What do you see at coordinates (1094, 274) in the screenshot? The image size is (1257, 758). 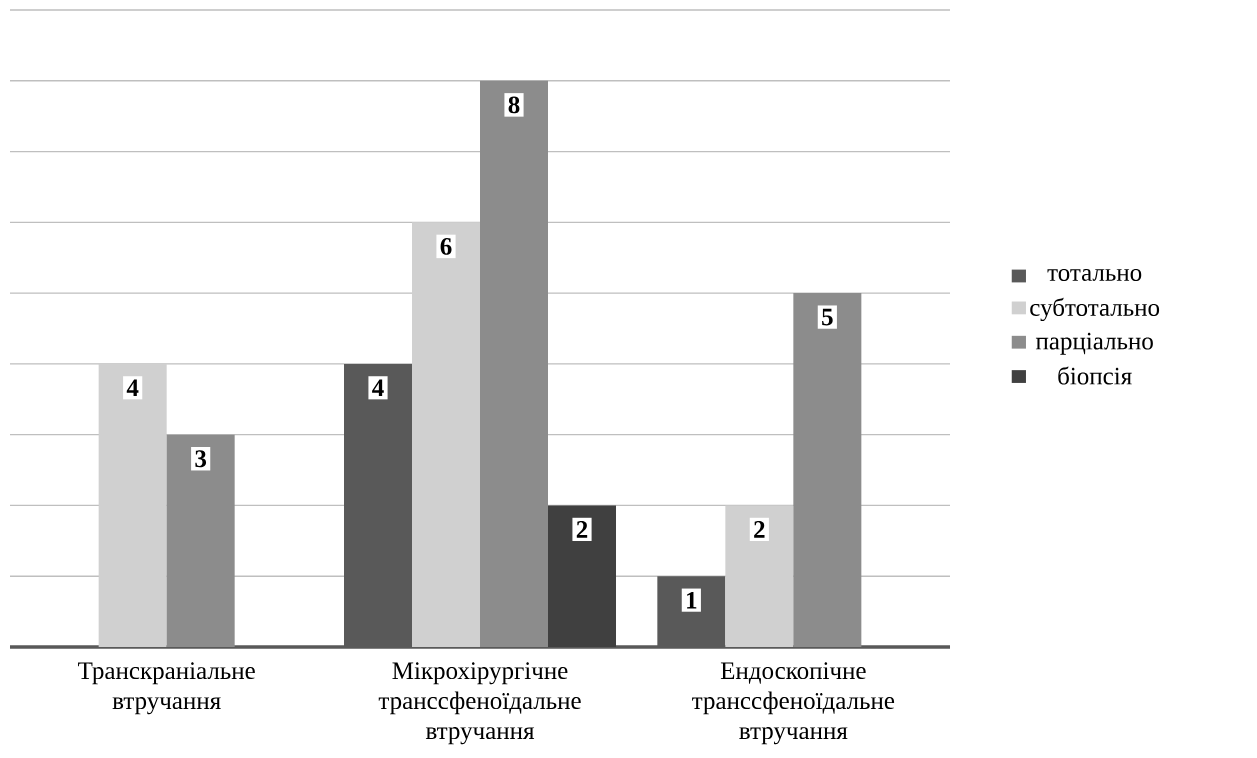 I see `legend-label: тотально` at bounding box center [1094, 274].